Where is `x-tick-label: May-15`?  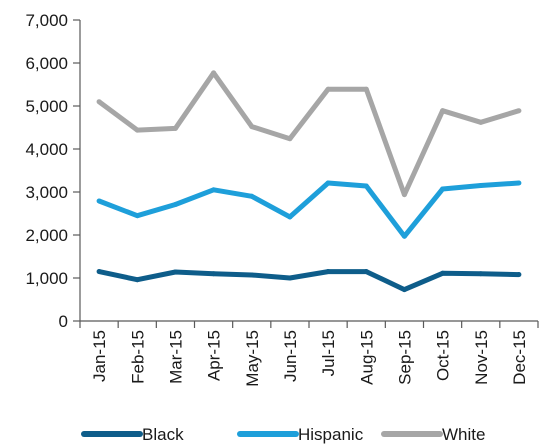 x-tick-label: May-15 is located at coordinates (252, 358).